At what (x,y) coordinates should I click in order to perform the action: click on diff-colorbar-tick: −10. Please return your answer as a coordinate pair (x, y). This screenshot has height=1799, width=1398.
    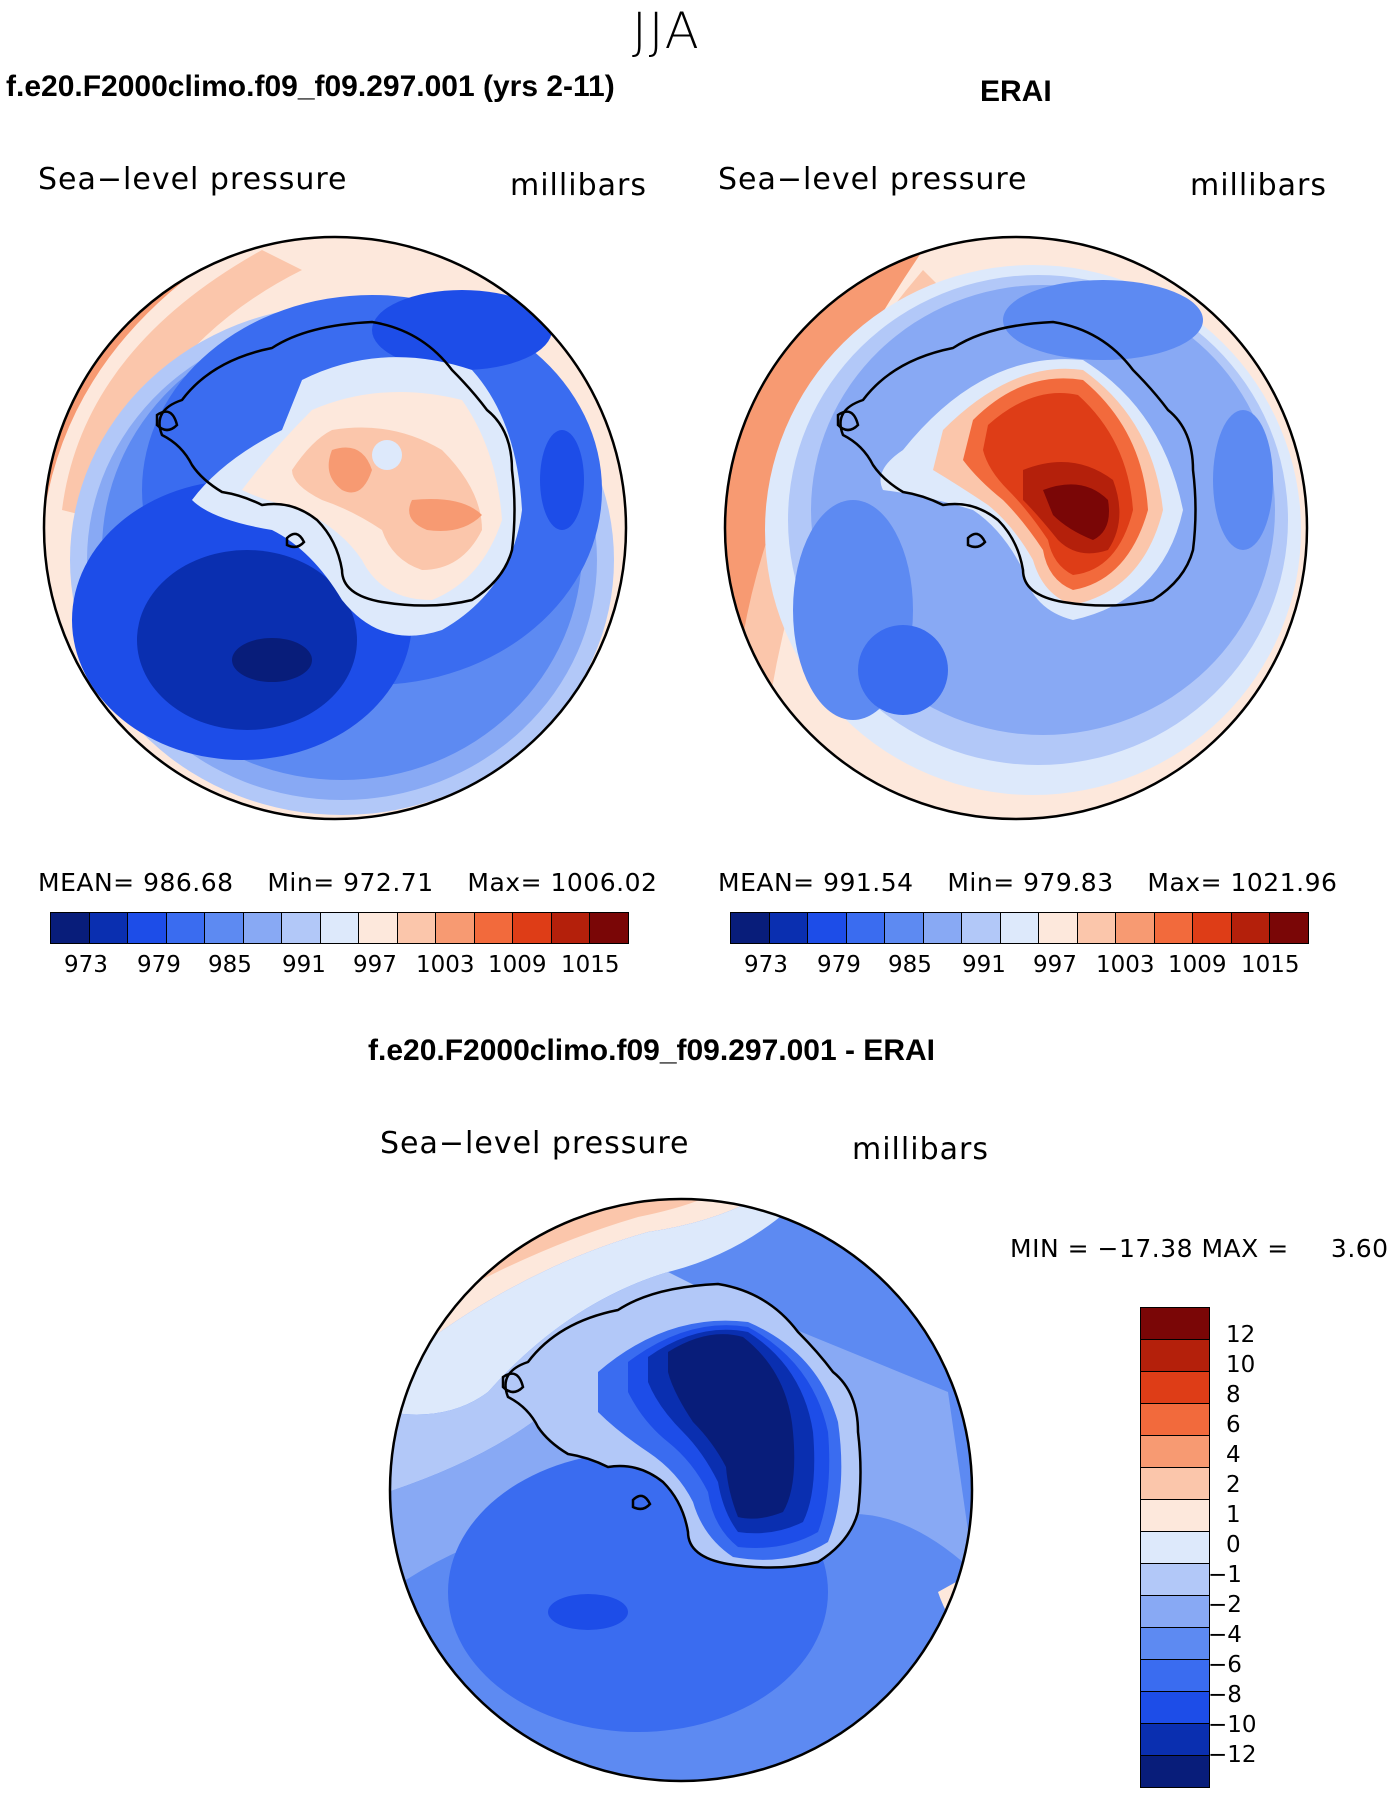
    Looking at the image, I should click on (1232, 1725).